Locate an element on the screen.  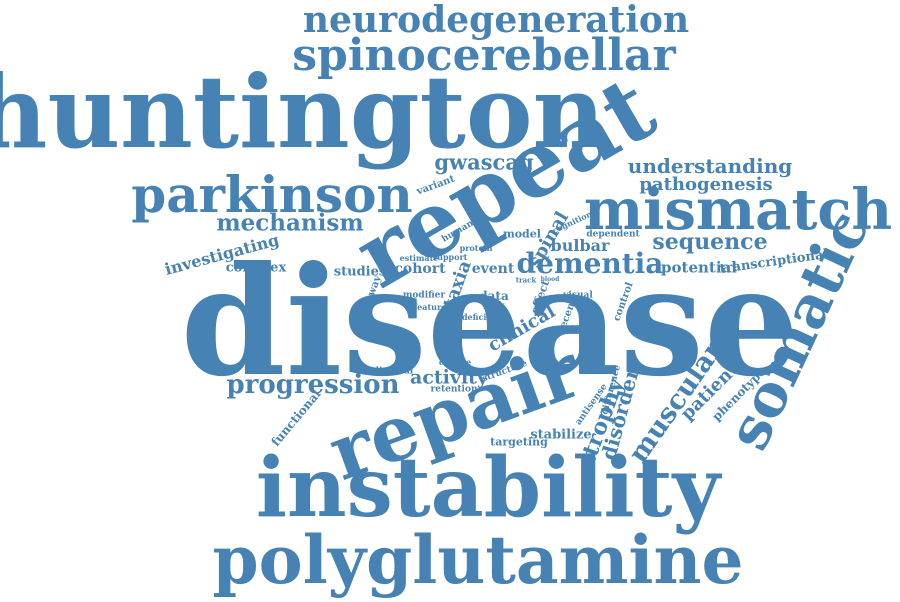
word-potential: potential is located at coordinates (699, 267).